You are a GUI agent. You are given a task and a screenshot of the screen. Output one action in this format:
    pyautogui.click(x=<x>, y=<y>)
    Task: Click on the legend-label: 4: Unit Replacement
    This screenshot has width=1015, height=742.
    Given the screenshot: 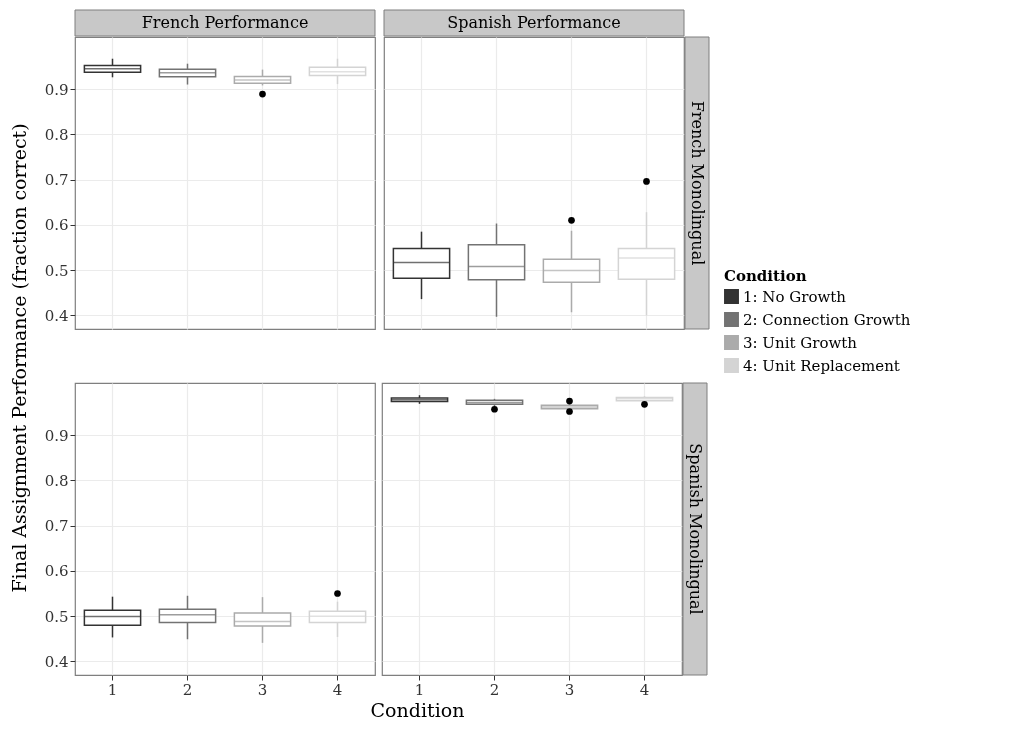 What is the action you would take?
    pyautogui.click(x=821, y=365)
    